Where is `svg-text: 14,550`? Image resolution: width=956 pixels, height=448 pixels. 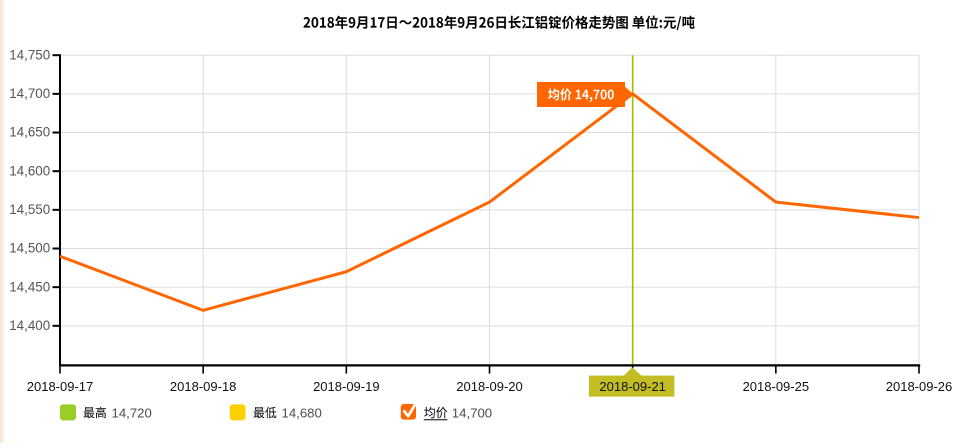
svg-text: 14,550 is located at coordinates (29, 209).